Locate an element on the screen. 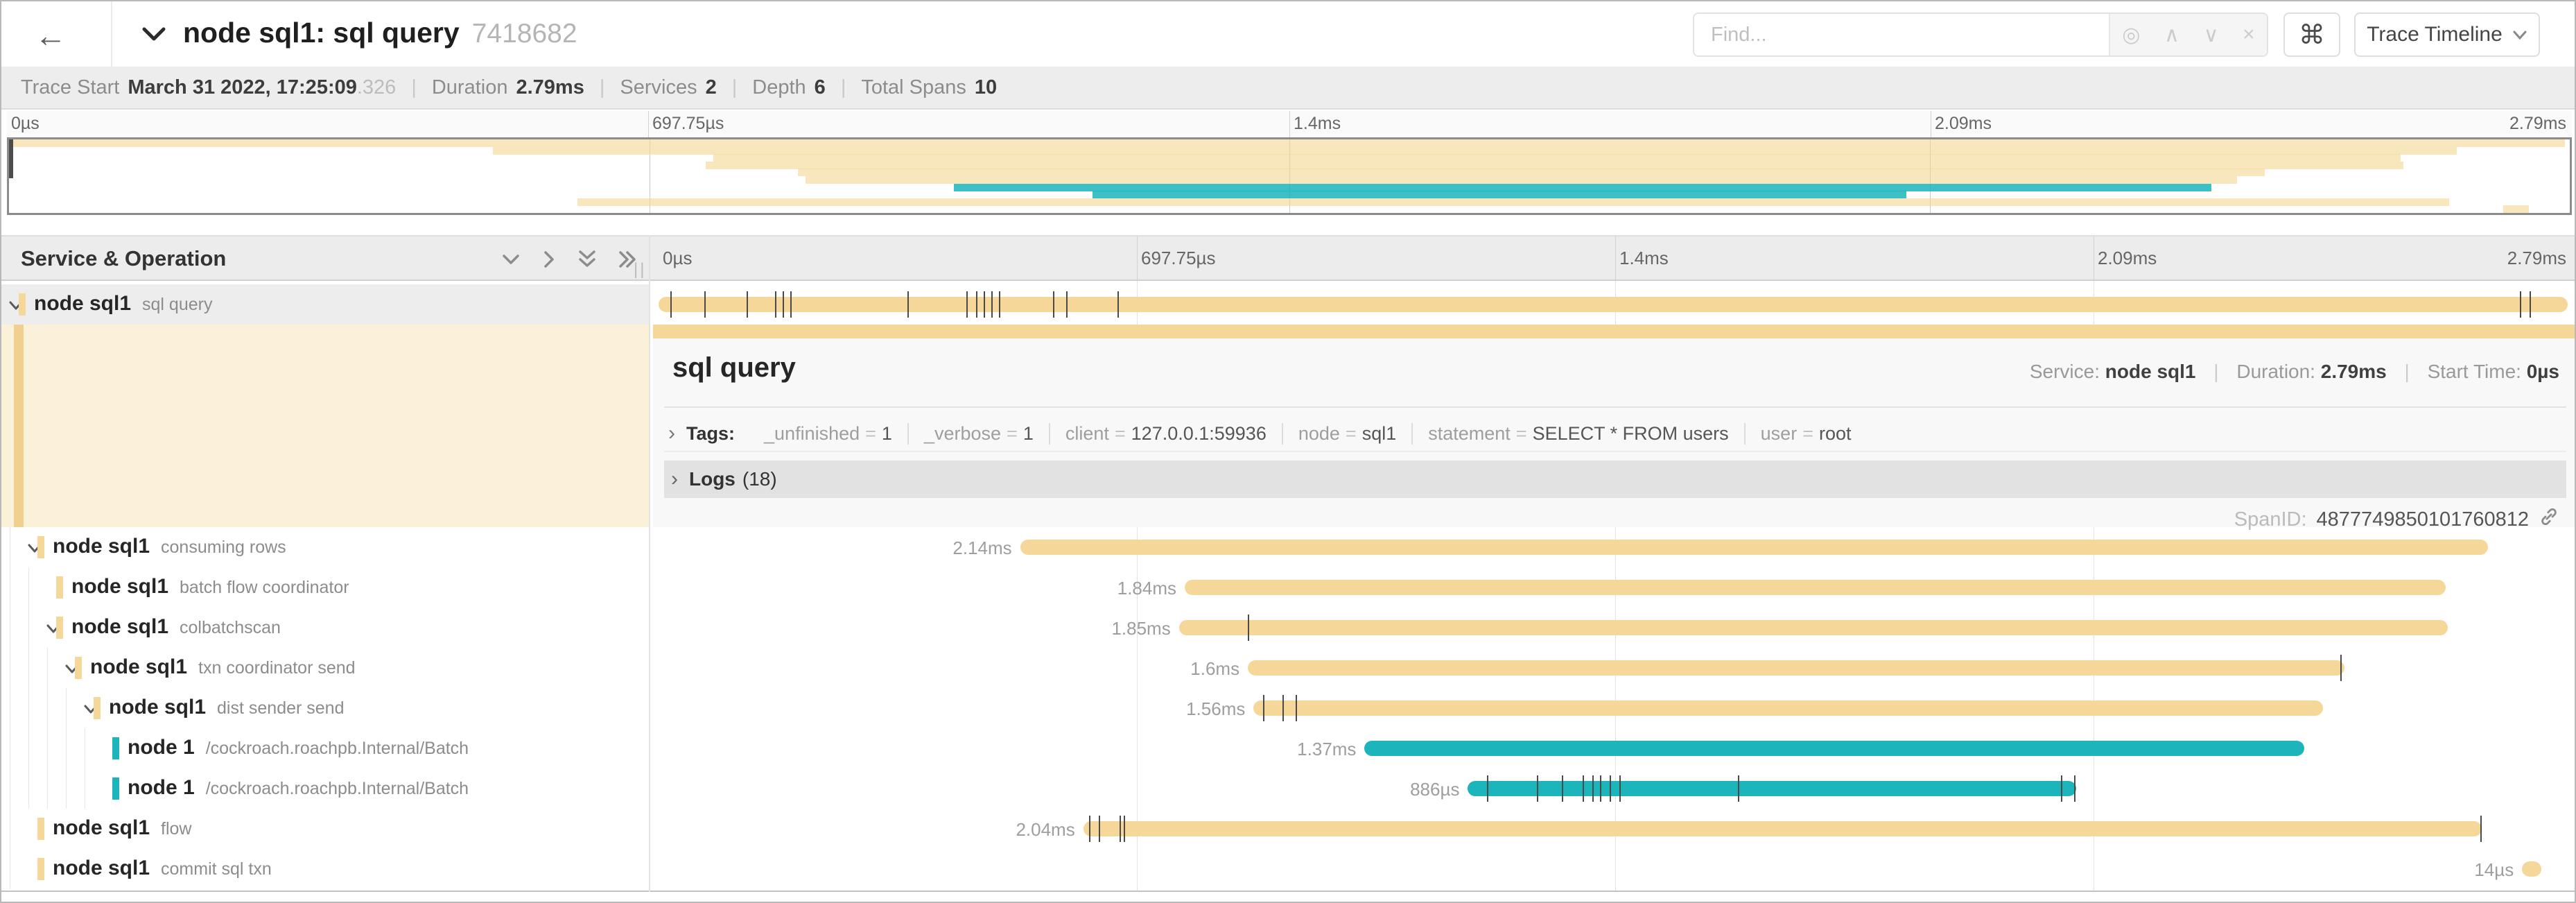 Image resolution: width=2576 pixels, height=903 pixels. minimap-canvas is located at coordinates (1289, 176).